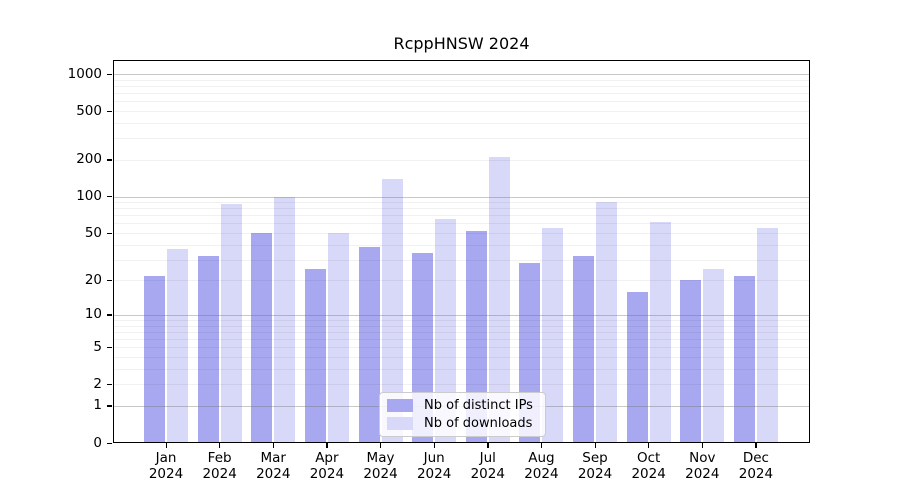 This screenshot has width=900, height=500. Describe the element at coordinates (478, 423) in the screenshot. I see `legend-label-downloads: Nb of downloads` at that location.